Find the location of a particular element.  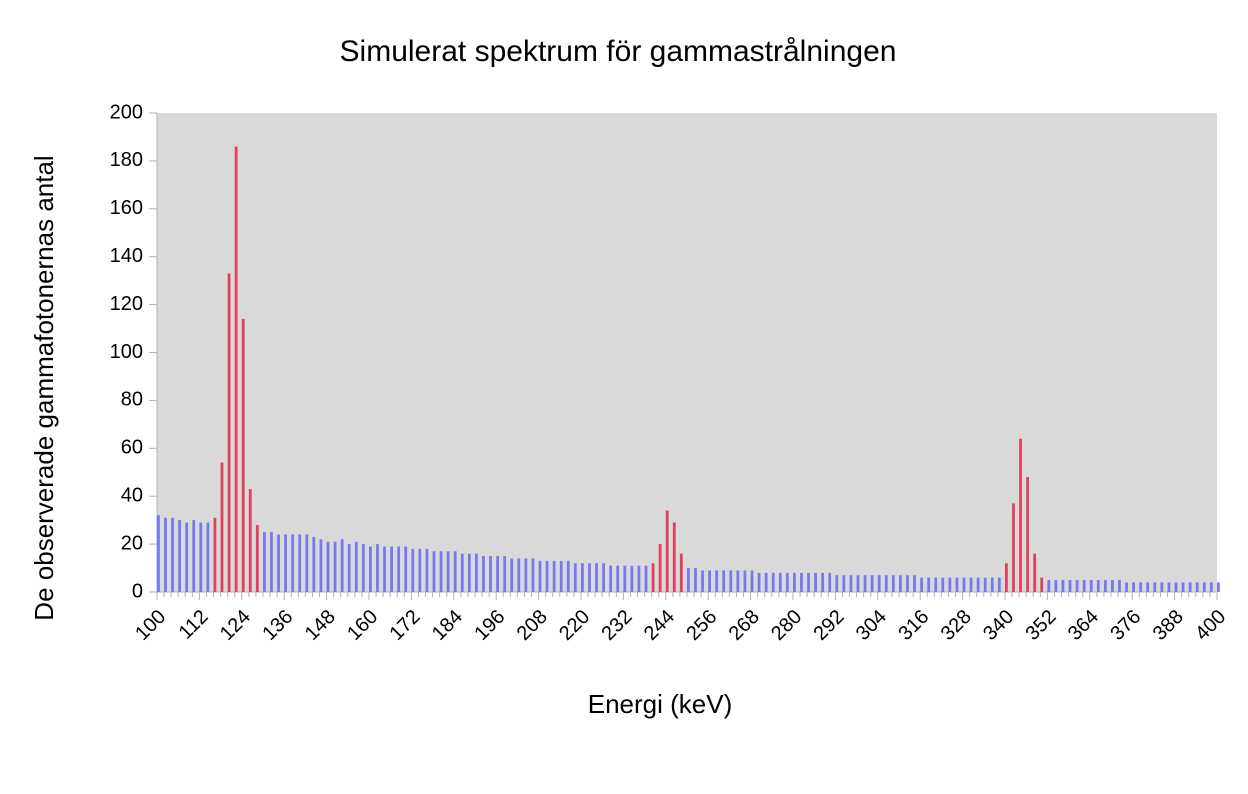

x-tick-label: 184 is located at coordinates (447, 625).